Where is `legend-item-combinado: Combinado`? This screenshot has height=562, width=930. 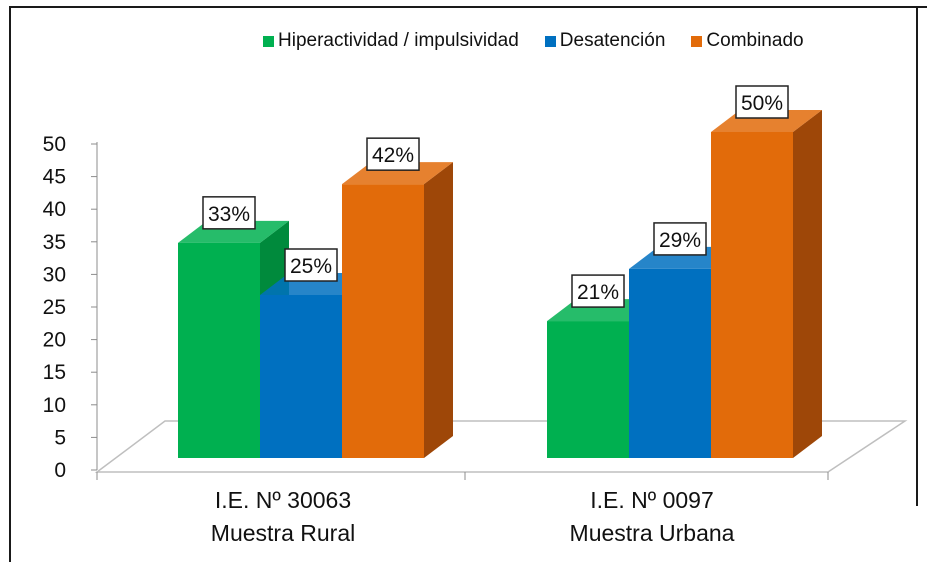
legend-item-combinado: Combinado is located at coordinates (747, 41).